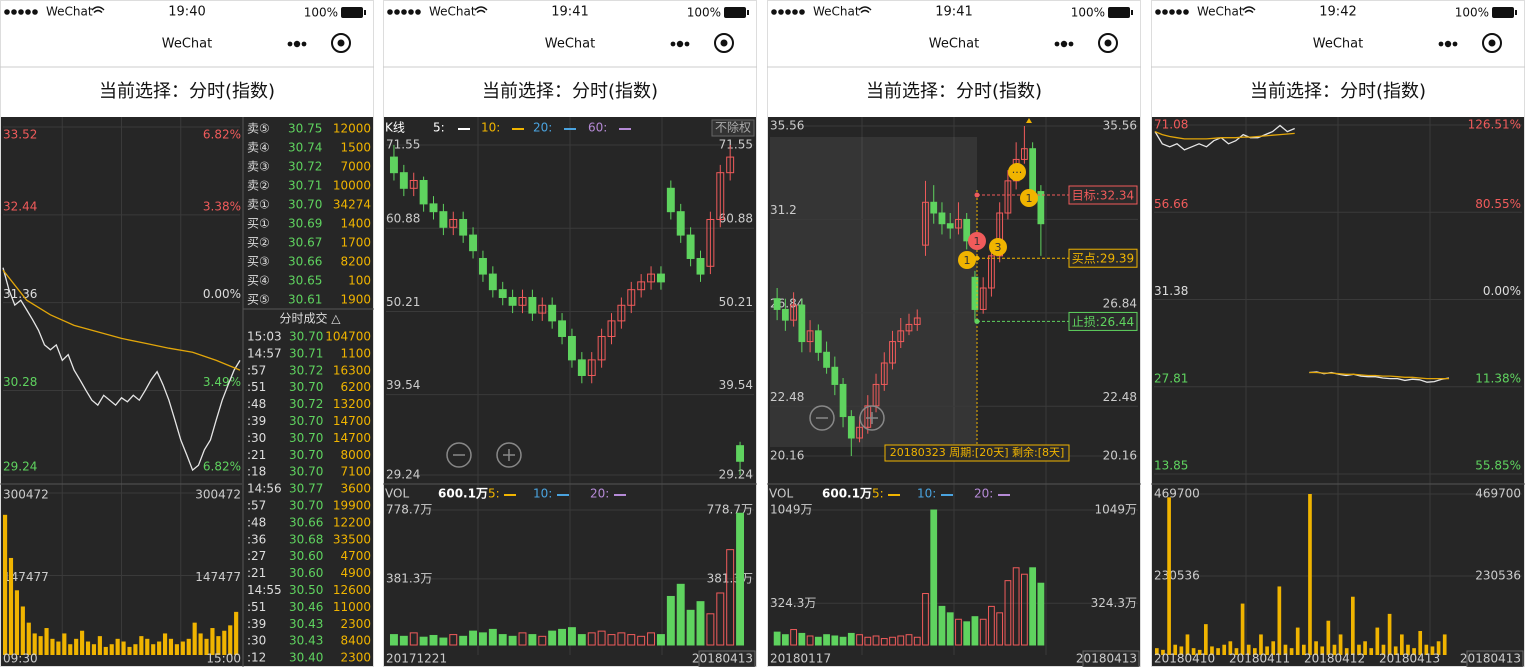  I want to click on book-side: 卖②, so click(258, 186).